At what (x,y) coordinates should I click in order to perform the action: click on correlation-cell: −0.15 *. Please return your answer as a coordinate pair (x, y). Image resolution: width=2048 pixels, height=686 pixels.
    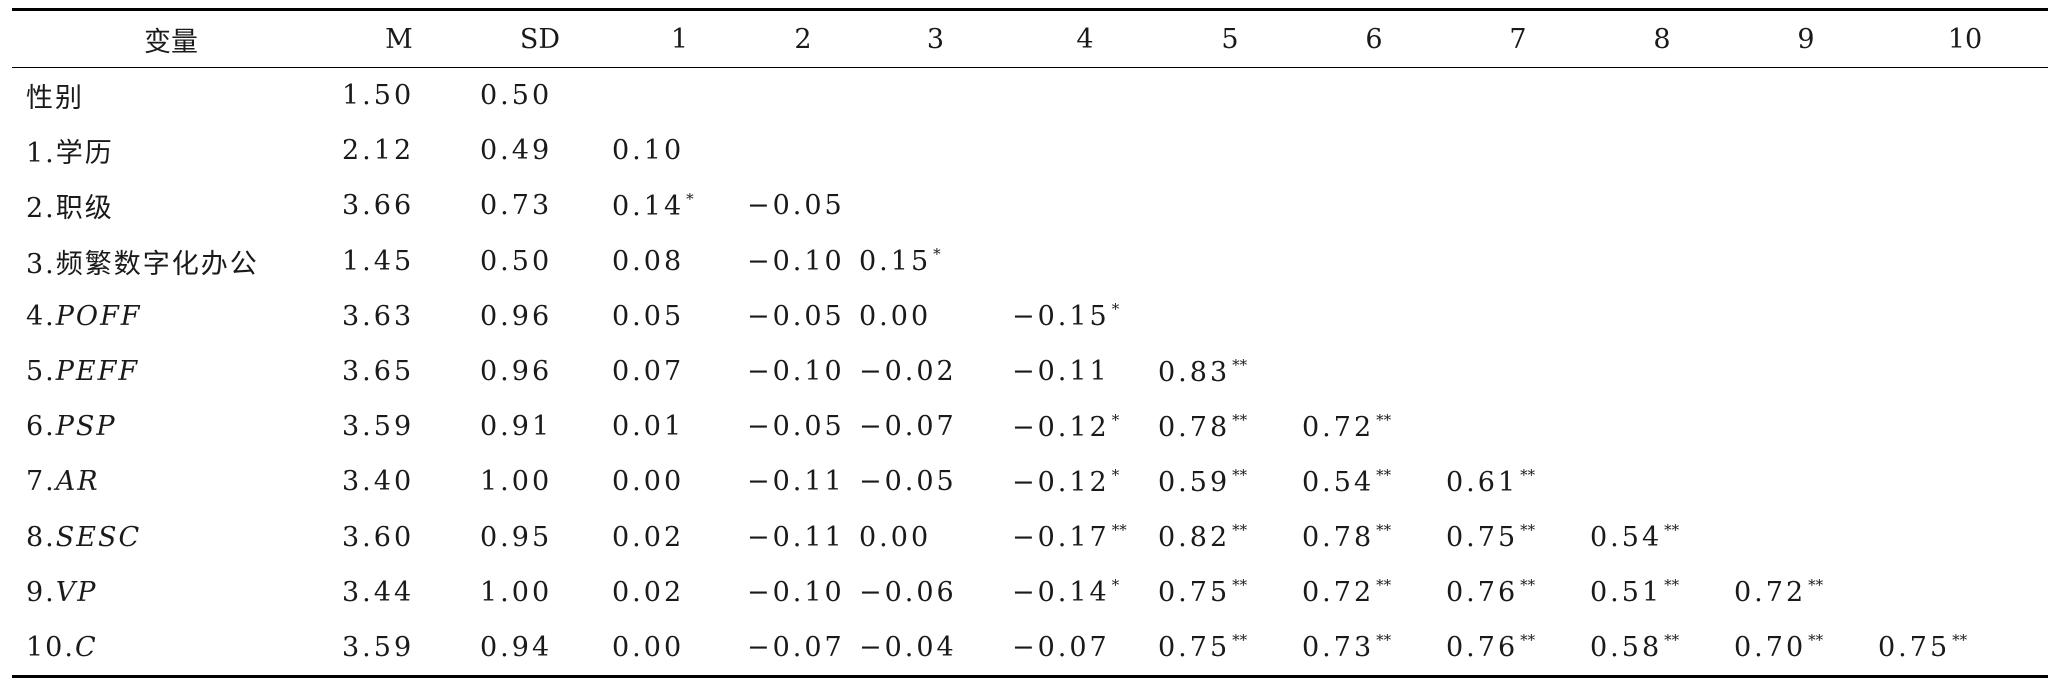
    Looking at the image, I should click on (1085, 316).